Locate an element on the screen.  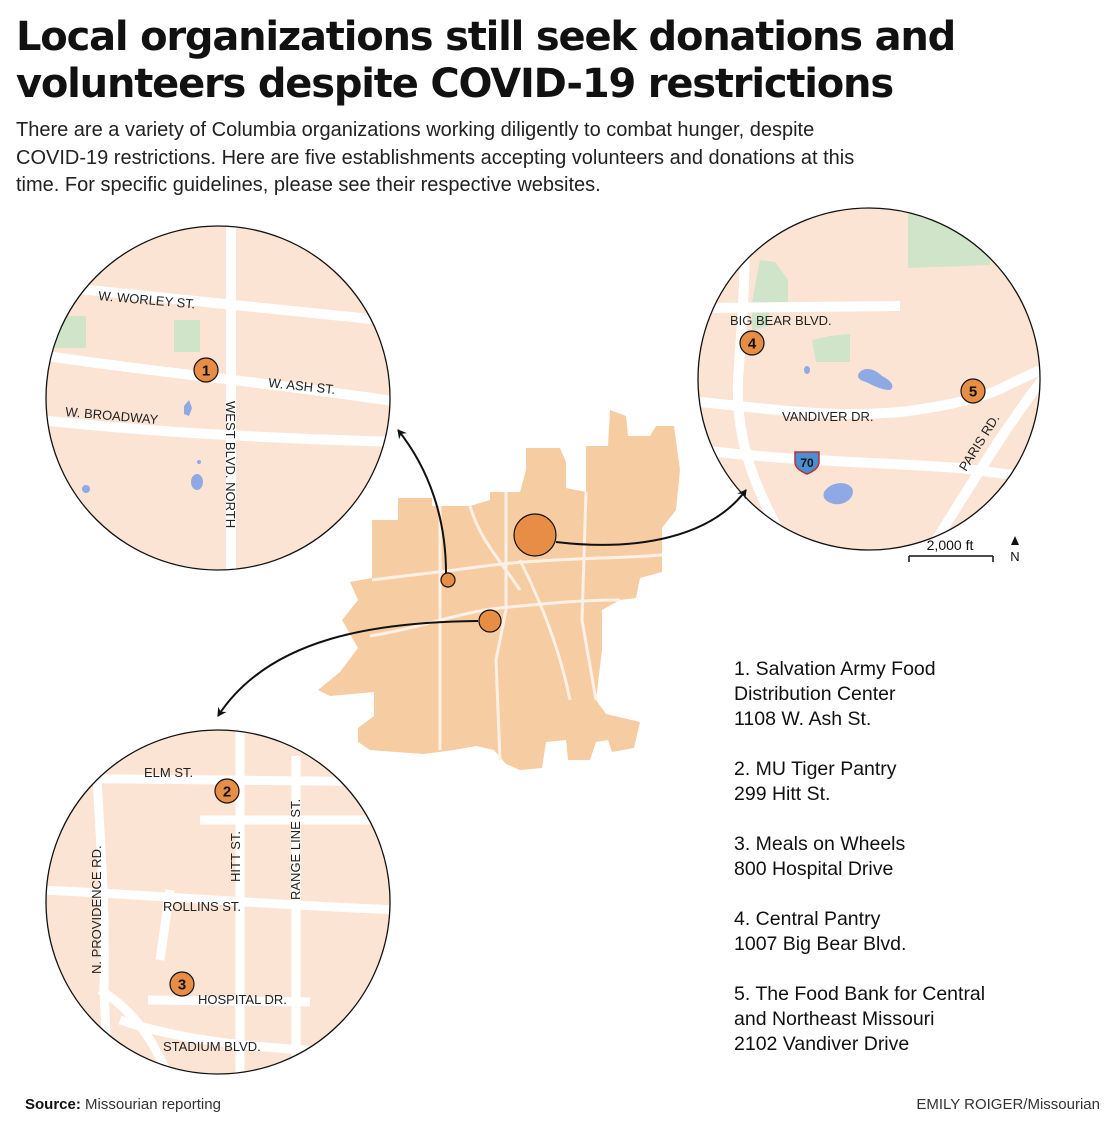
location-name: 3. Meals on Wheels is located at coordinates (820, 844).